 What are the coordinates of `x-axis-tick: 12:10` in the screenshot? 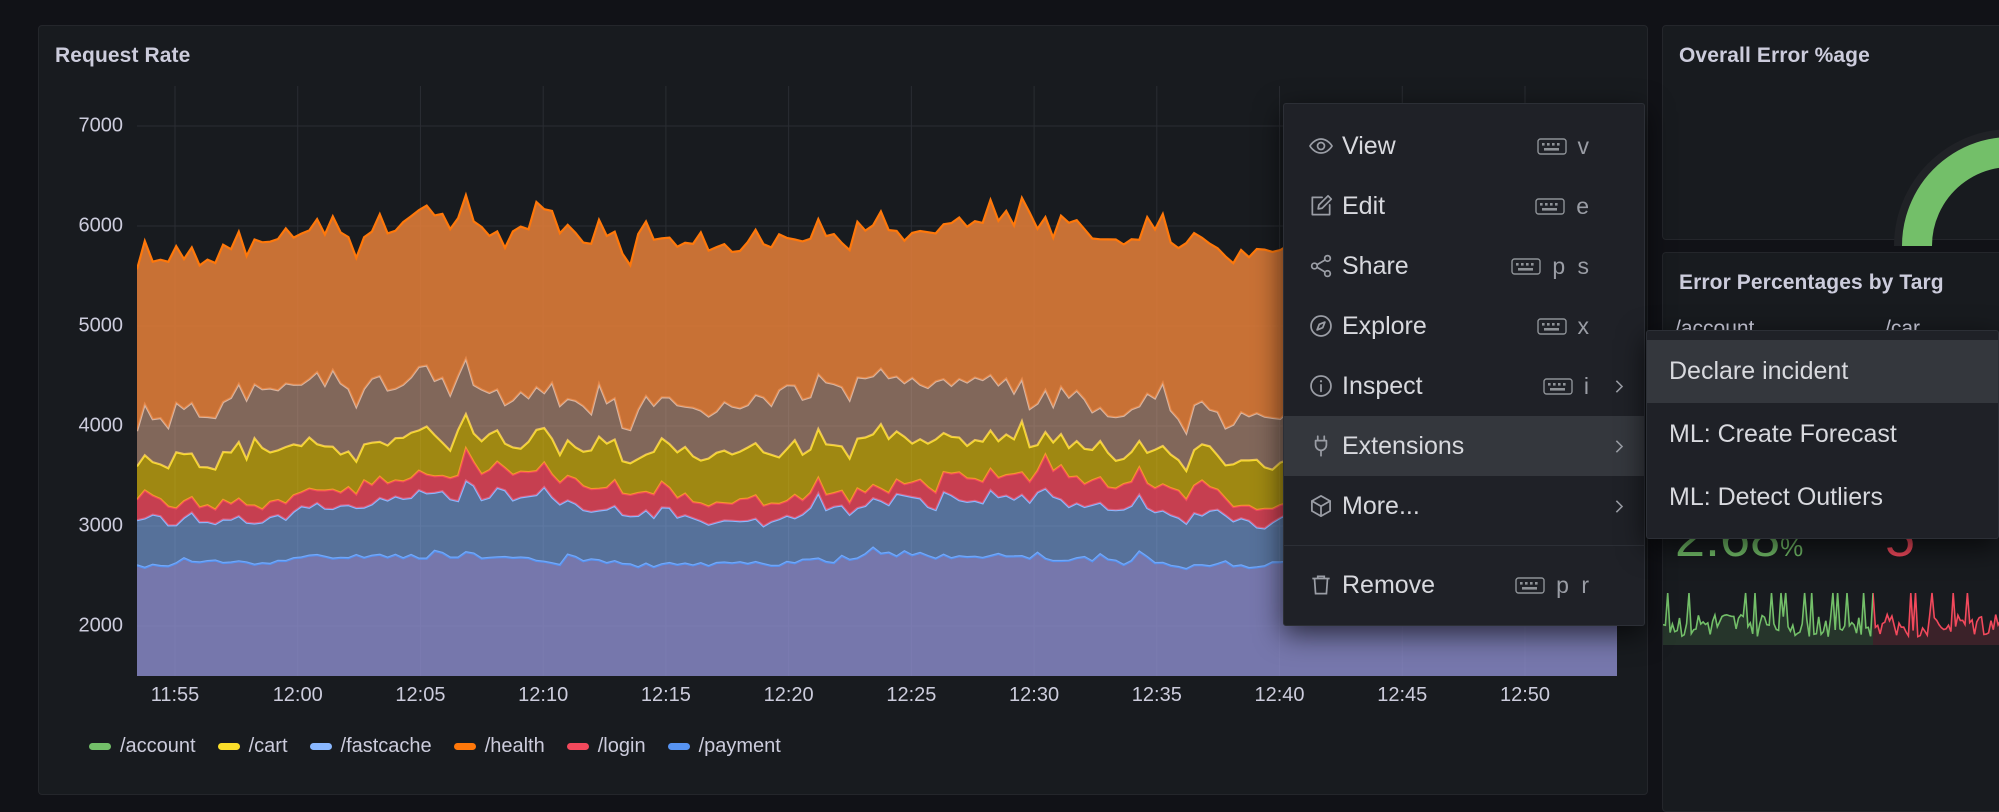 It's located at (543, 695).